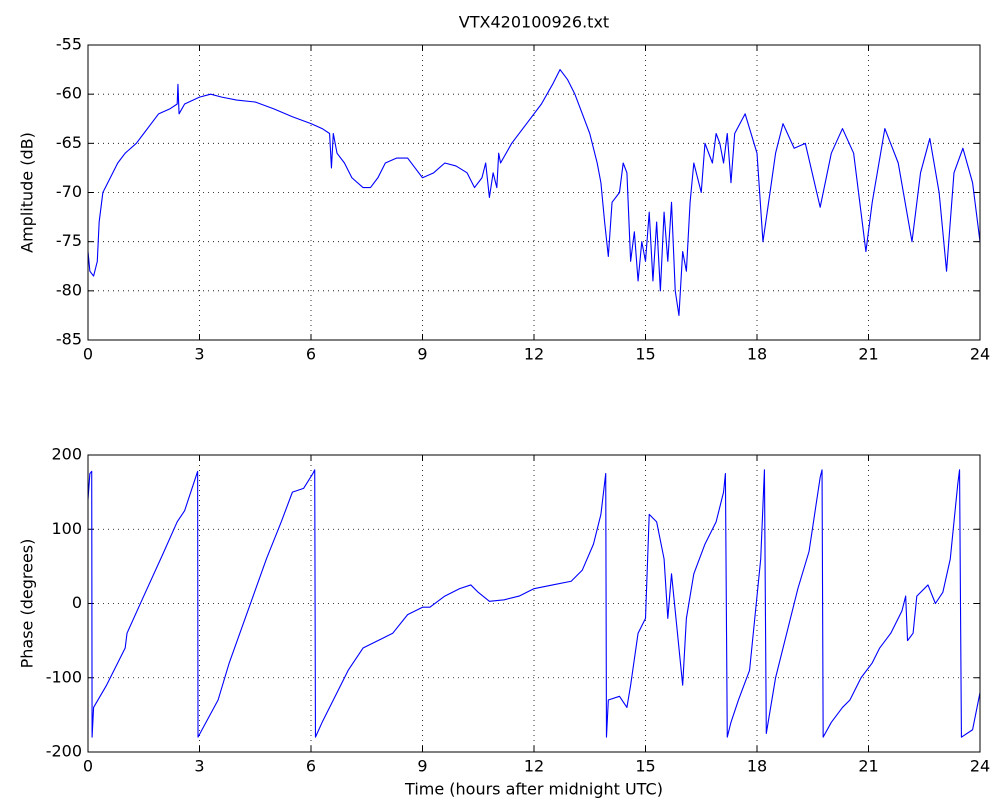 Image resolution: width=998 pixels, height=806 pixels. Describe the element at coordinates (27, 604) in the screenshot. I see `y-axis-label: Phase (degrees)` at that location.